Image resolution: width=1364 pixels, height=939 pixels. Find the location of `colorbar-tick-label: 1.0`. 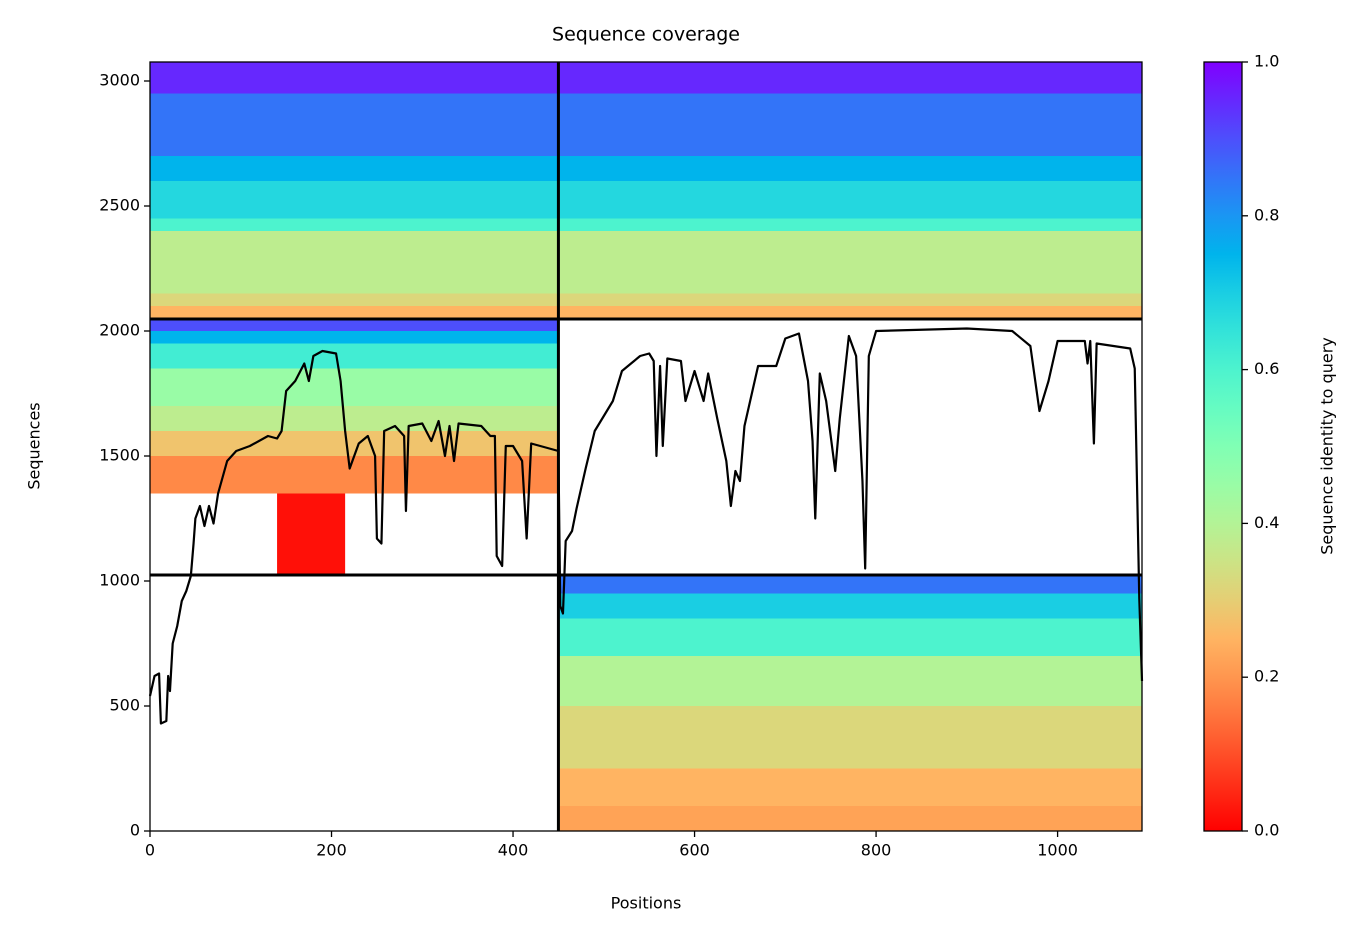

colorbar-tick-label: 1.0 is located at coordinates (1266, 61).